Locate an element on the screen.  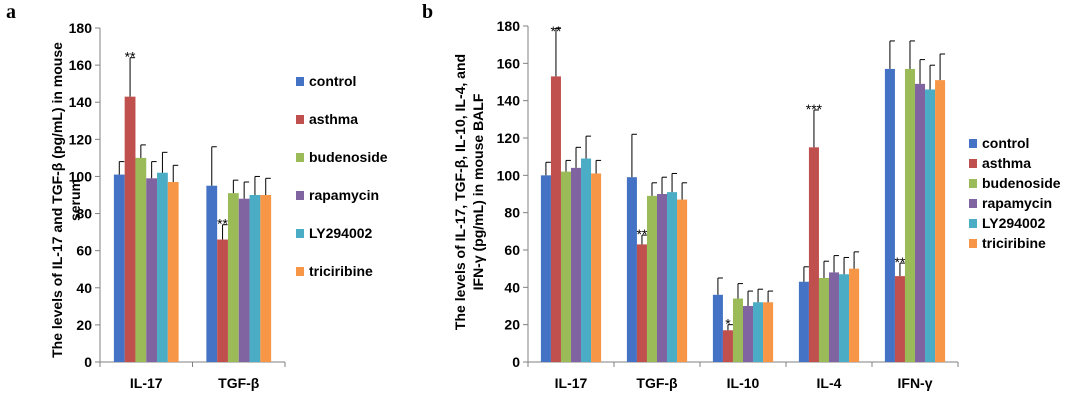
panel-b-ytick-label: 140 is located at coordinates (509, 101).